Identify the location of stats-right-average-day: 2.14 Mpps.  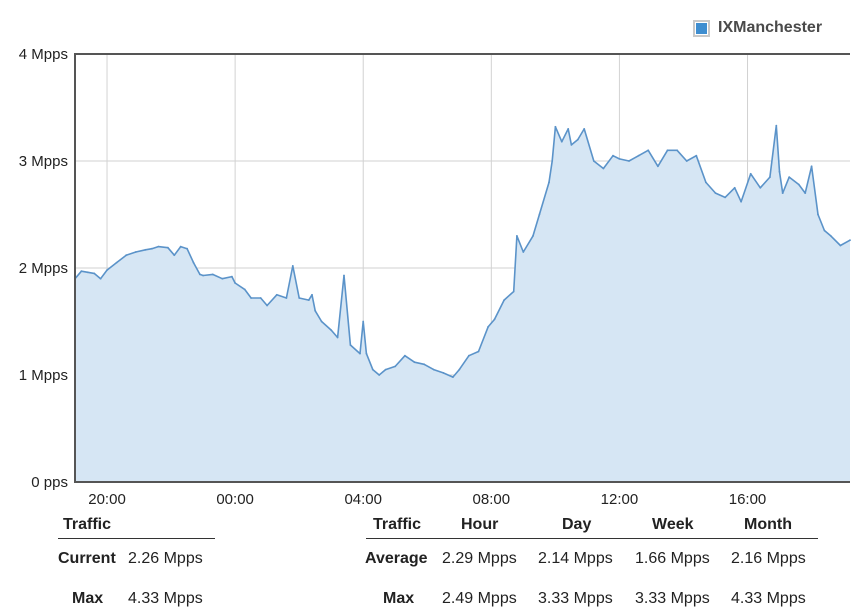
(575, 558).